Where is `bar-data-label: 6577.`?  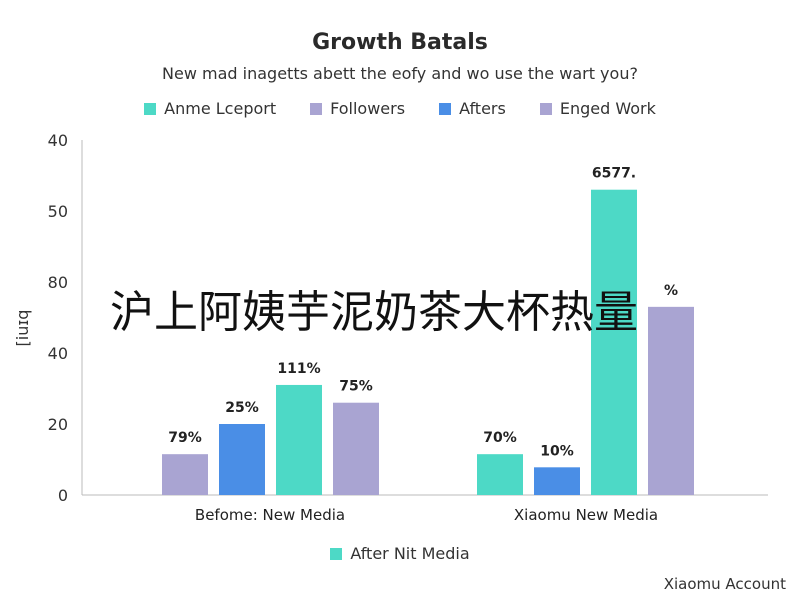
bar-data-label: 6577. is located at coordinates (614, 174).